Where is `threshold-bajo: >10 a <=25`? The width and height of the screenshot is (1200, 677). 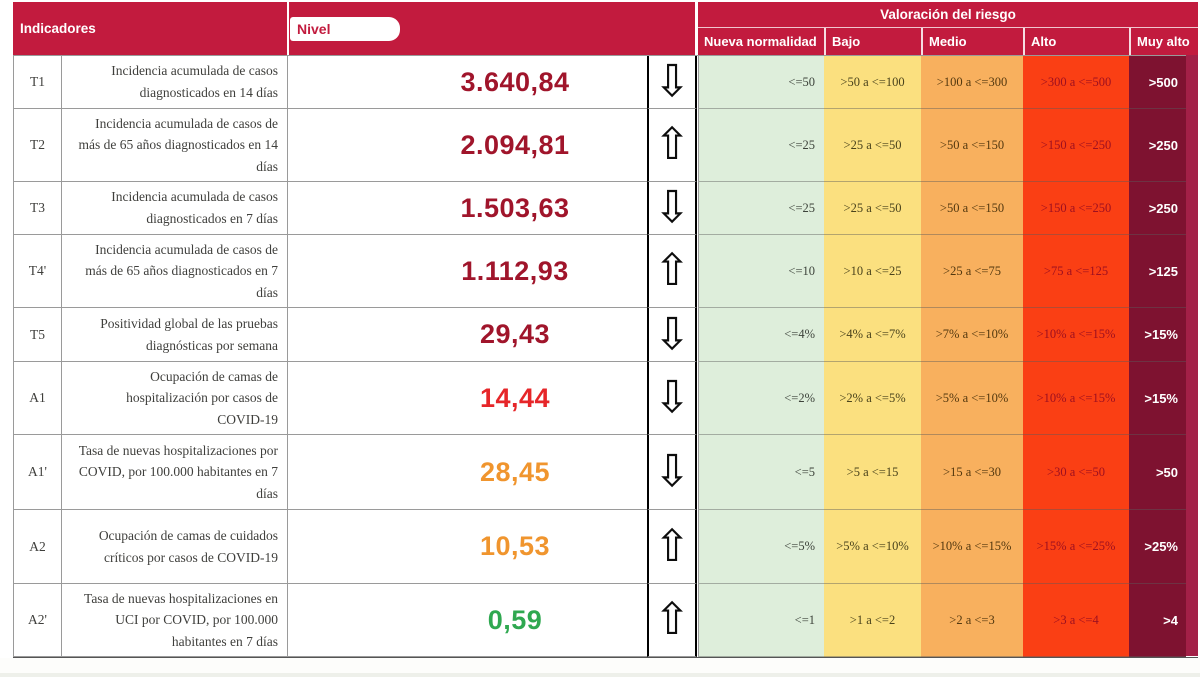 threshold-bajo: >10 a <=25 is located at coordinates (872, 271).